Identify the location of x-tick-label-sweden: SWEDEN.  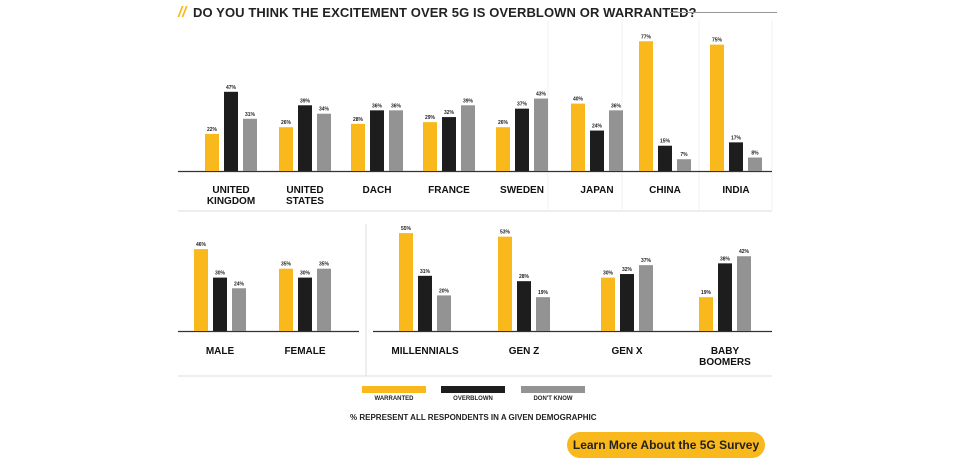
(522, 190).